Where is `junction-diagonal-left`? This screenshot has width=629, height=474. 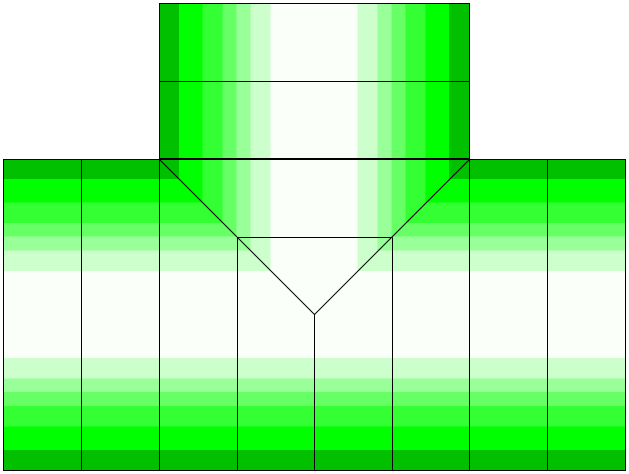 junction-diagonal-left is located at coordinates (237, 237).